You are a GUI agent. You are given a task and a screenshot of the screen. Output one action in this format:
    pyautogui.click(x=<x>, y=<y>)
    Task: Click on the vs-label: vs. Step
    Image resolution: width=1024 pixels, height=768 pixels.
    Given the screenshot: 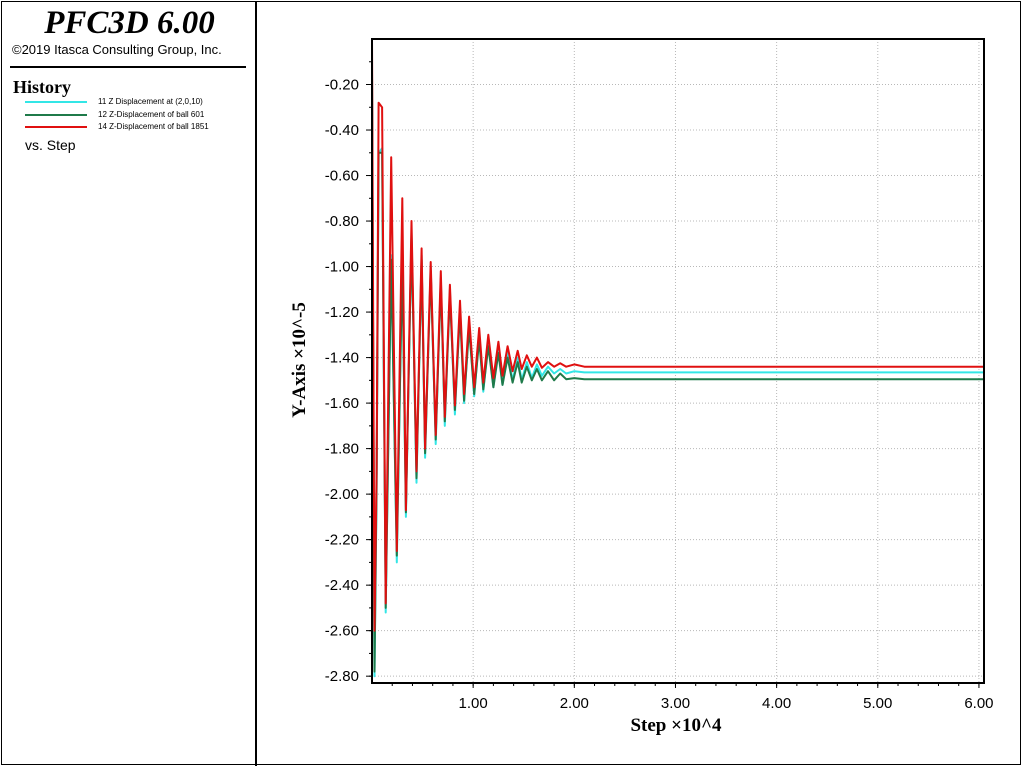 What is the action you would take?
    pyautogui.click(x=50, y=145)
    